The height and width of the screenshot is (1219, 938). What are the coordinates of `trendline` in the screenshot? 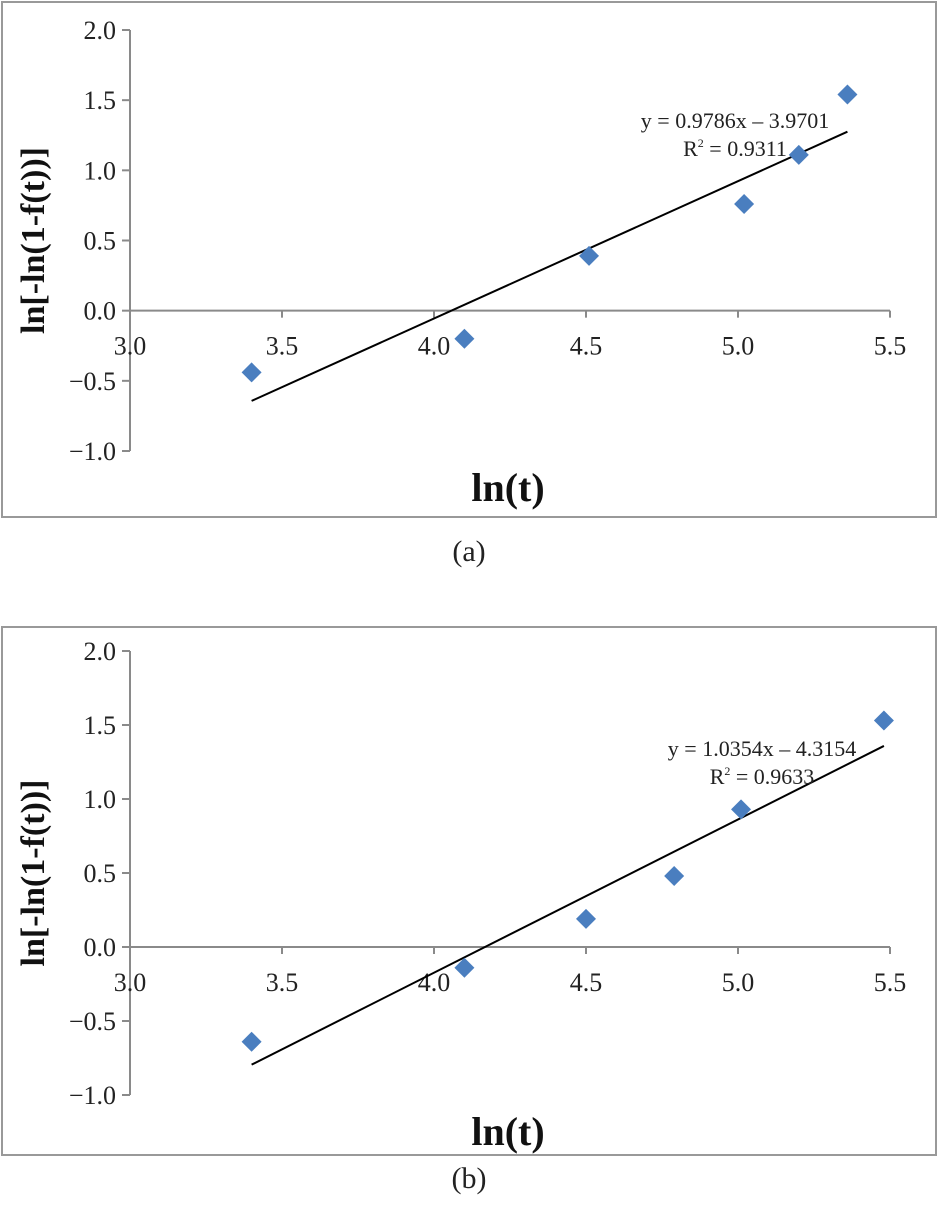 It's located at (549, 266).